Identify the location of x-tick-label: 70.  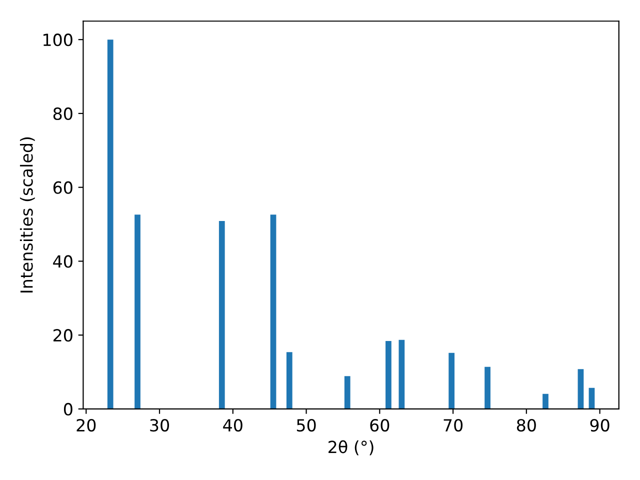
(453, 425).